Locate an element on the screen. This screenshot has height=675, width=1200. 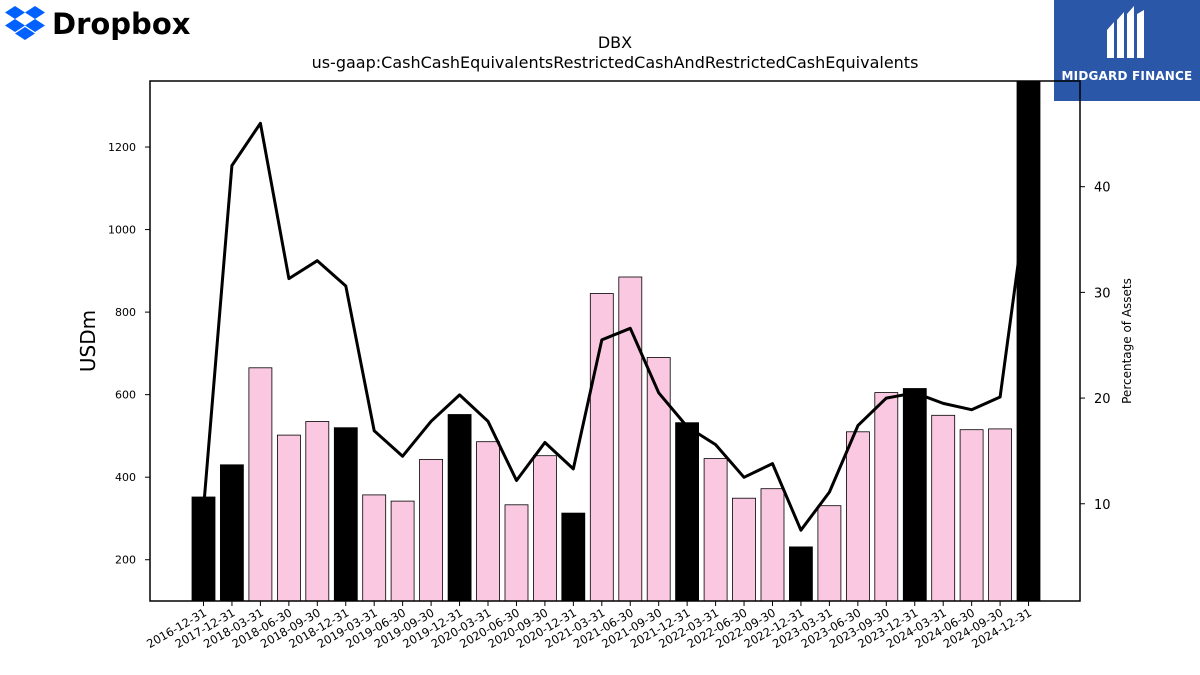
y-tick-label-600: 600 is located at coordinates (125, 395).